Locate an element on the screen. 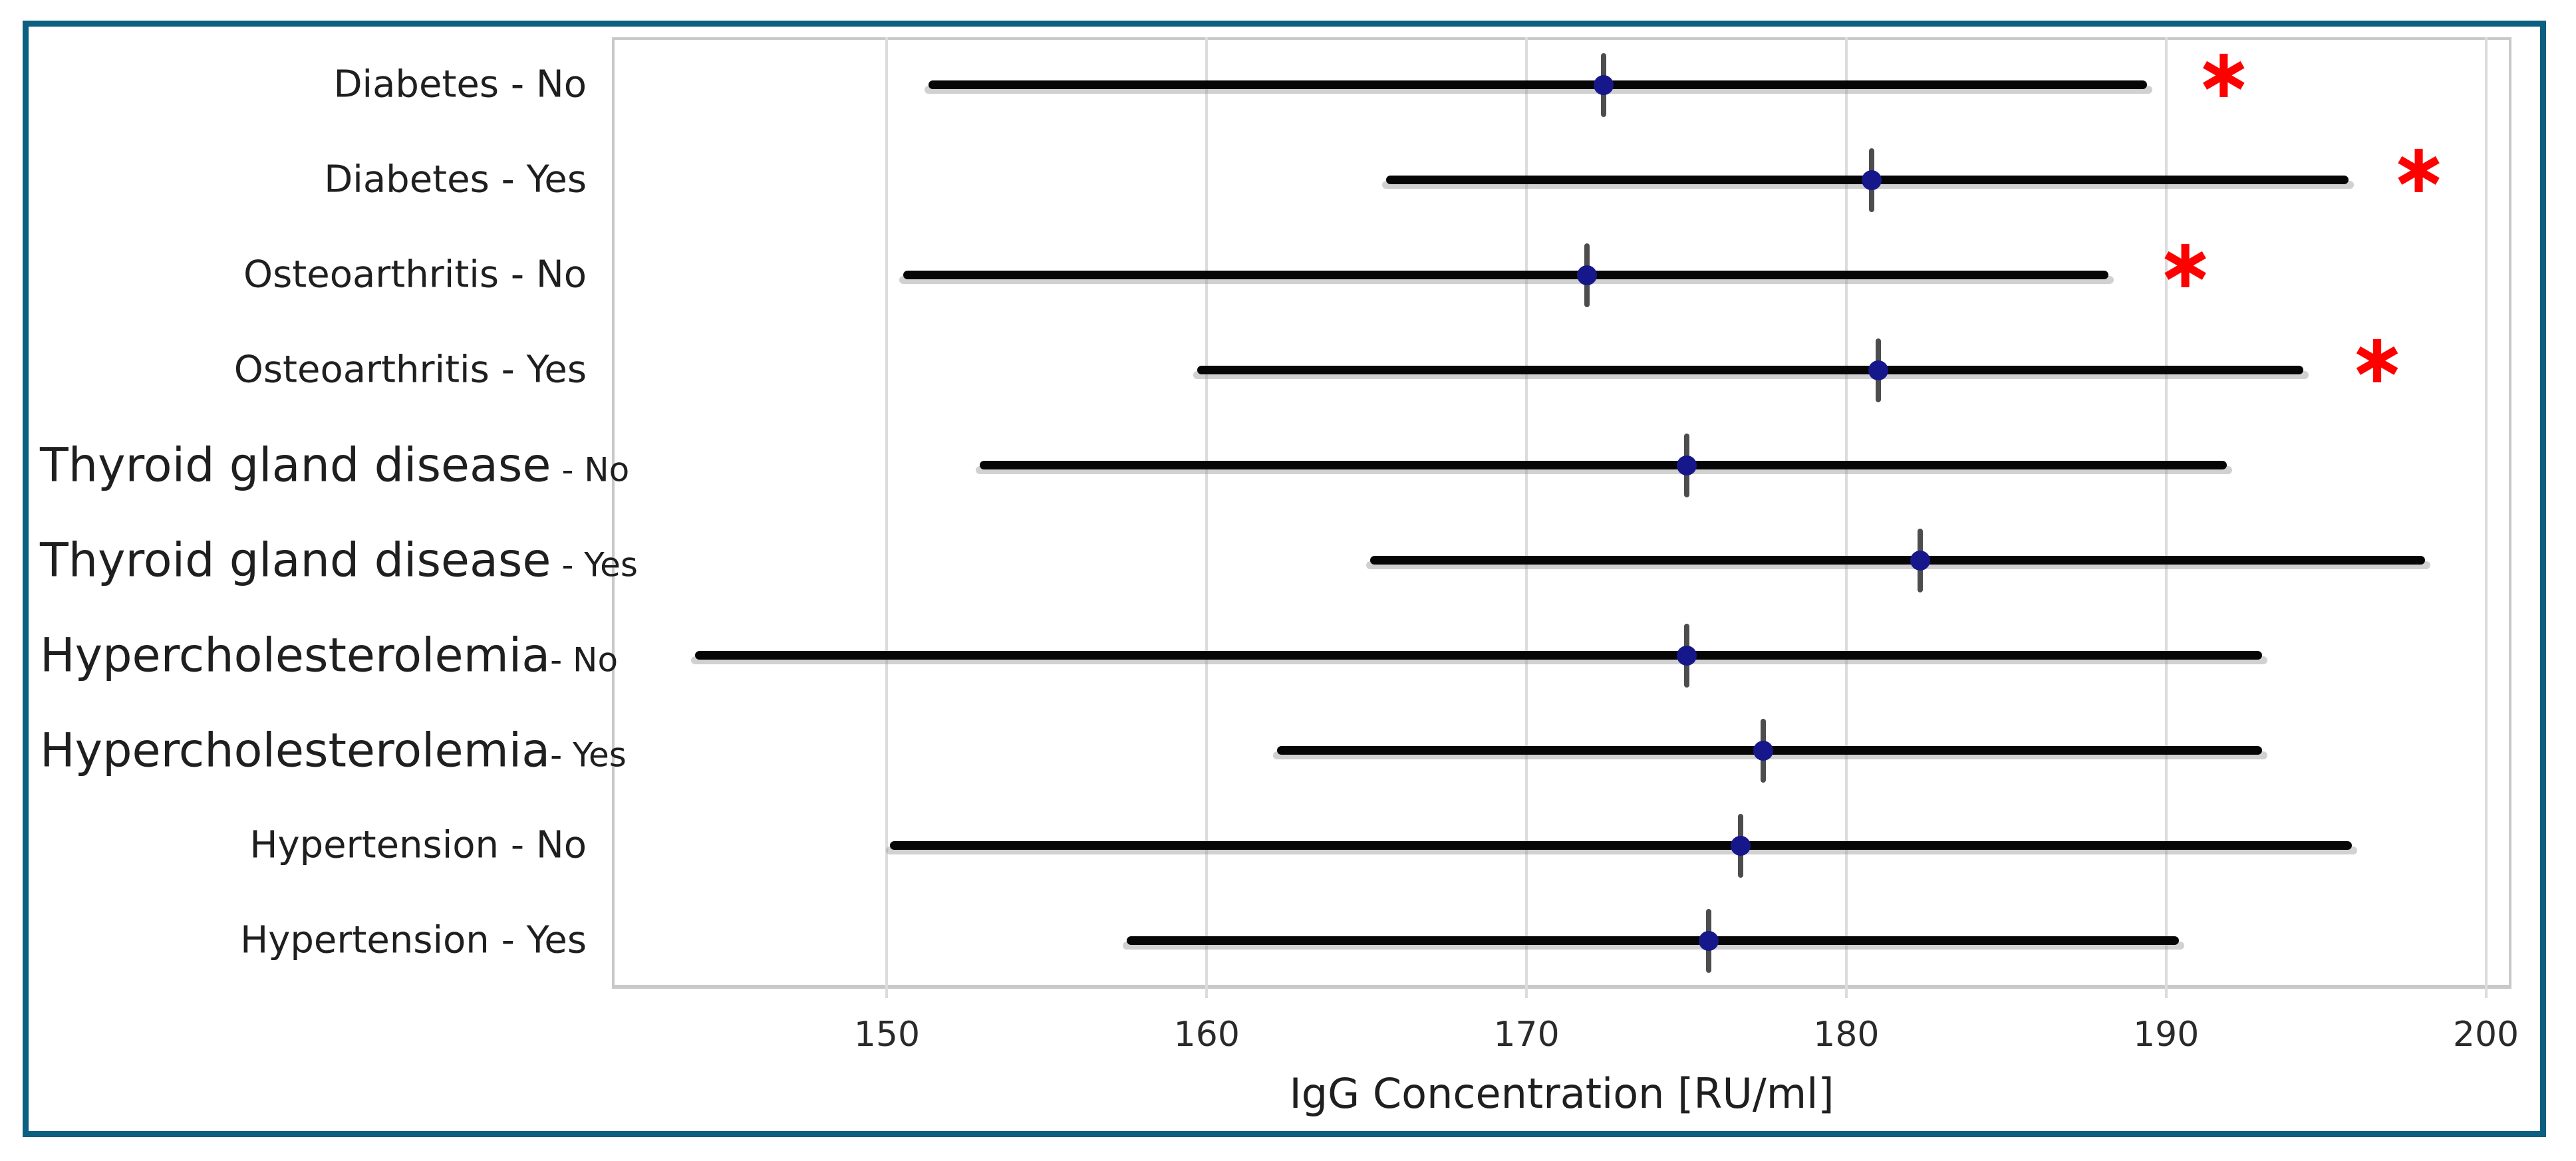 The image size is (2576, 1161). row-label: Hypertension - No is located at coordinates (313, 845).